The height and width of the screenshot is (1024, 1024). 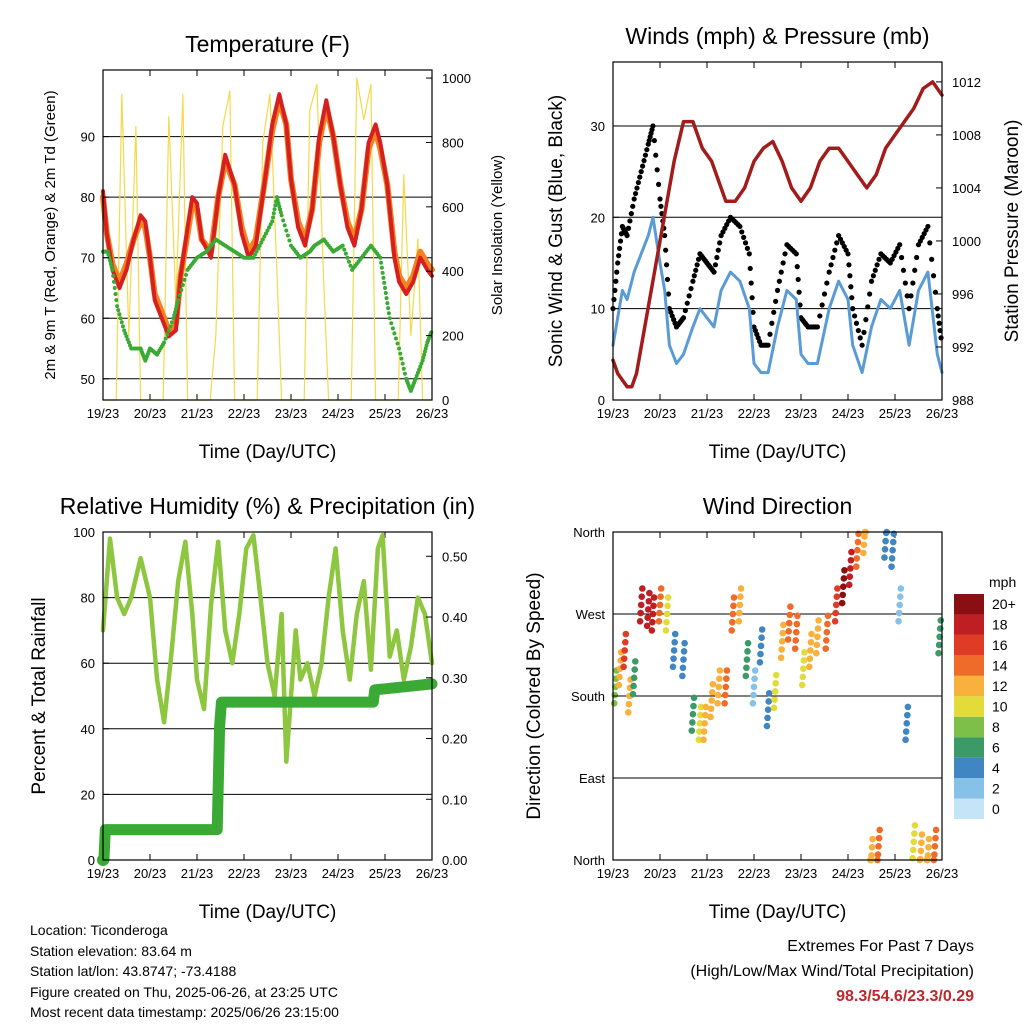 I want to click on colorbar-label: 12, so click(x=1000, y=686).